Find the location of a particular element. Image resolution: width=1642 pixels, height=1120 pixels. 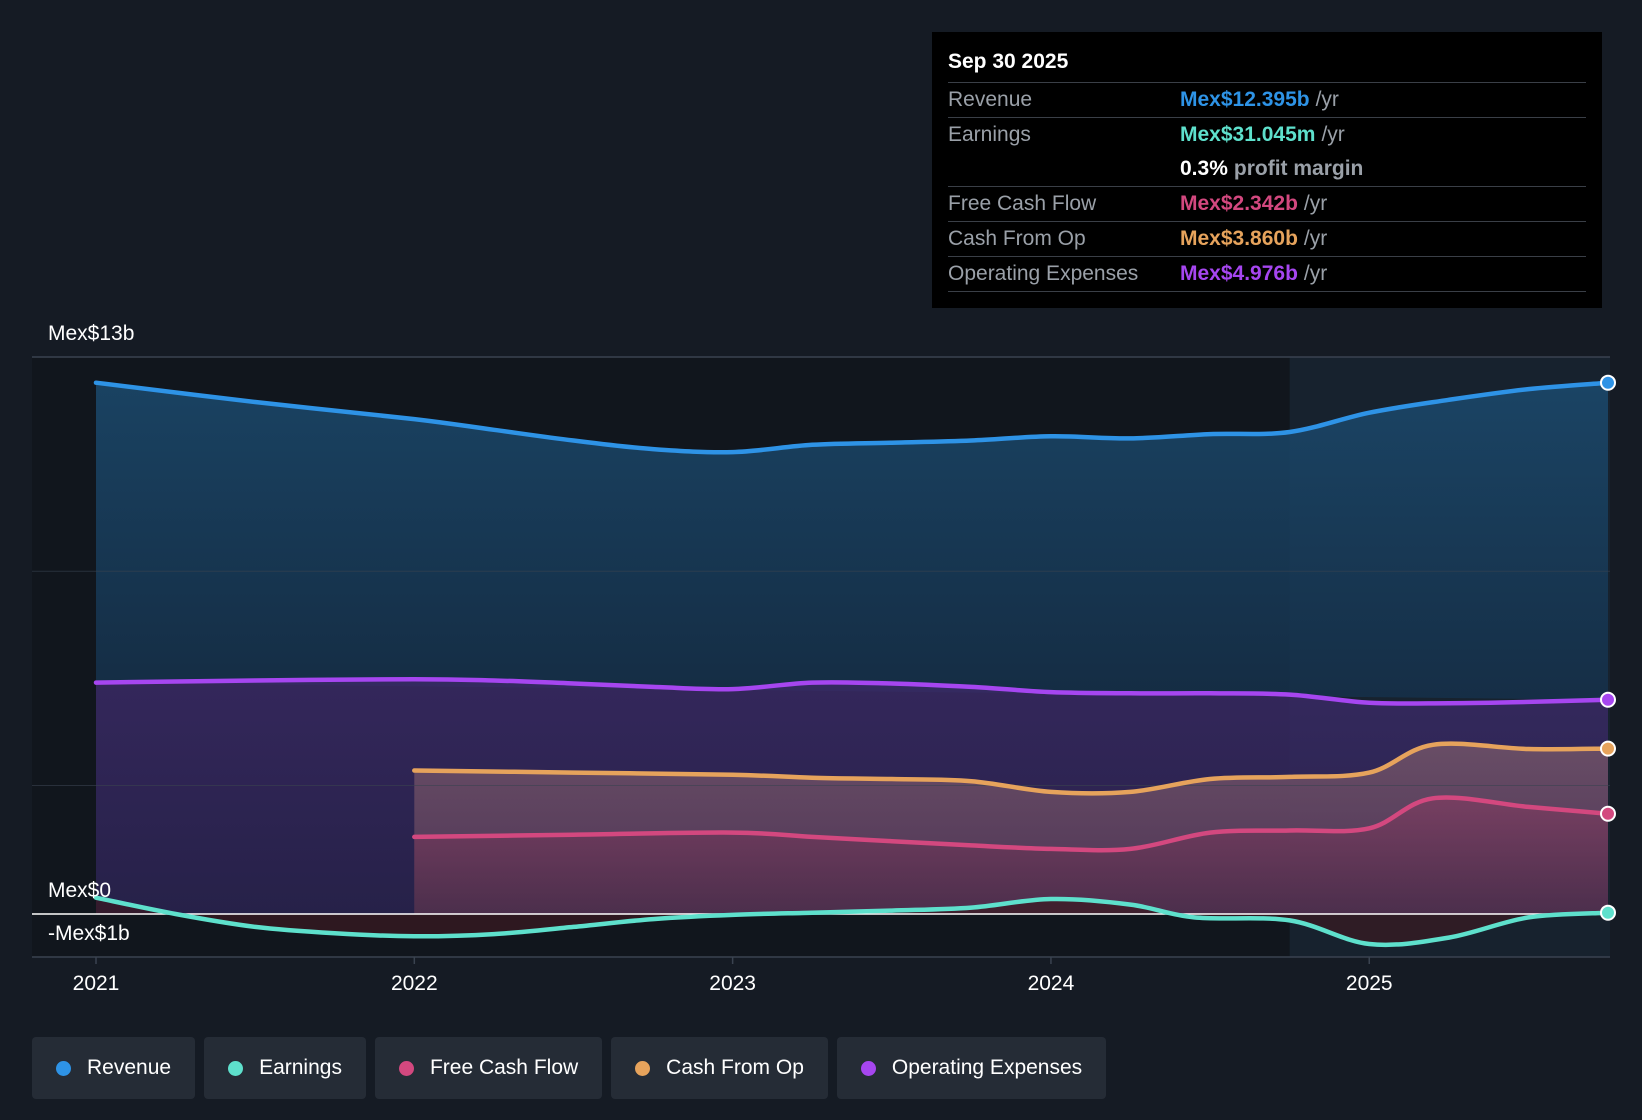

free-cash-flow-dot-icon is located at coordinates (406, 1068).